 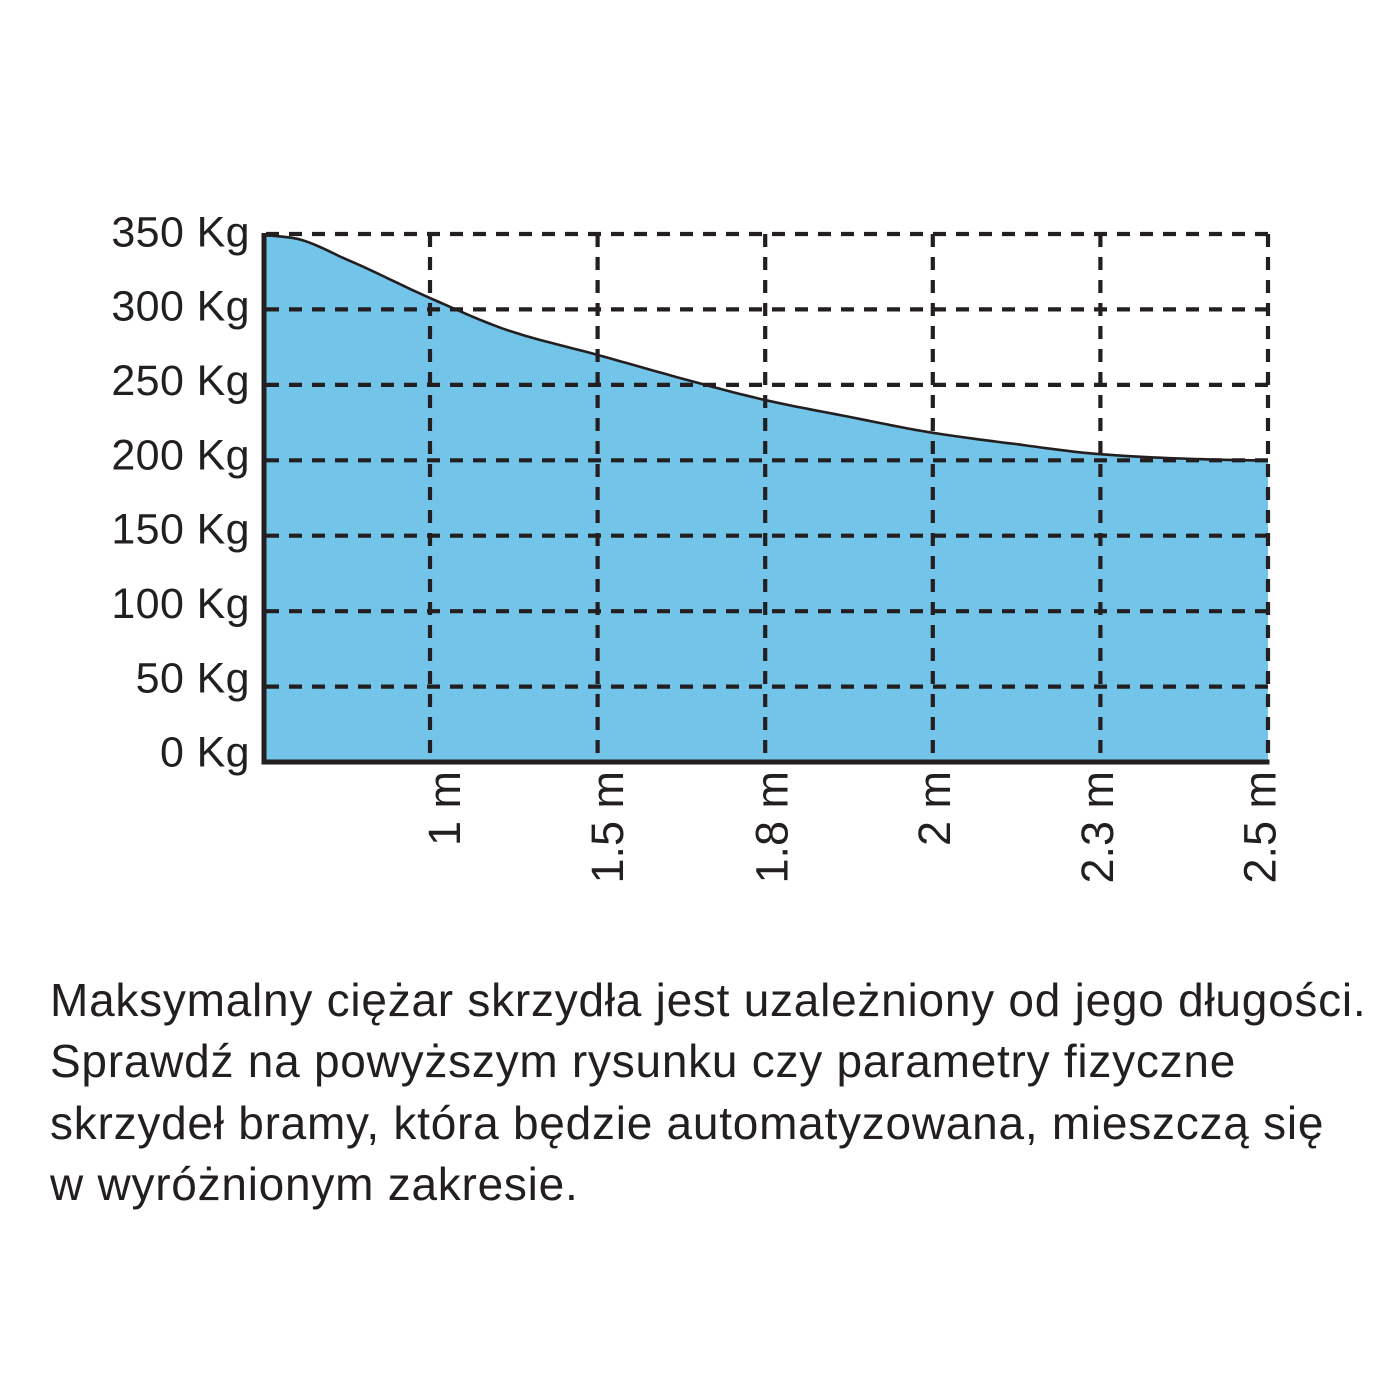 I want to click on svg-text: 2.5 m, so click(x=1260, y=827).